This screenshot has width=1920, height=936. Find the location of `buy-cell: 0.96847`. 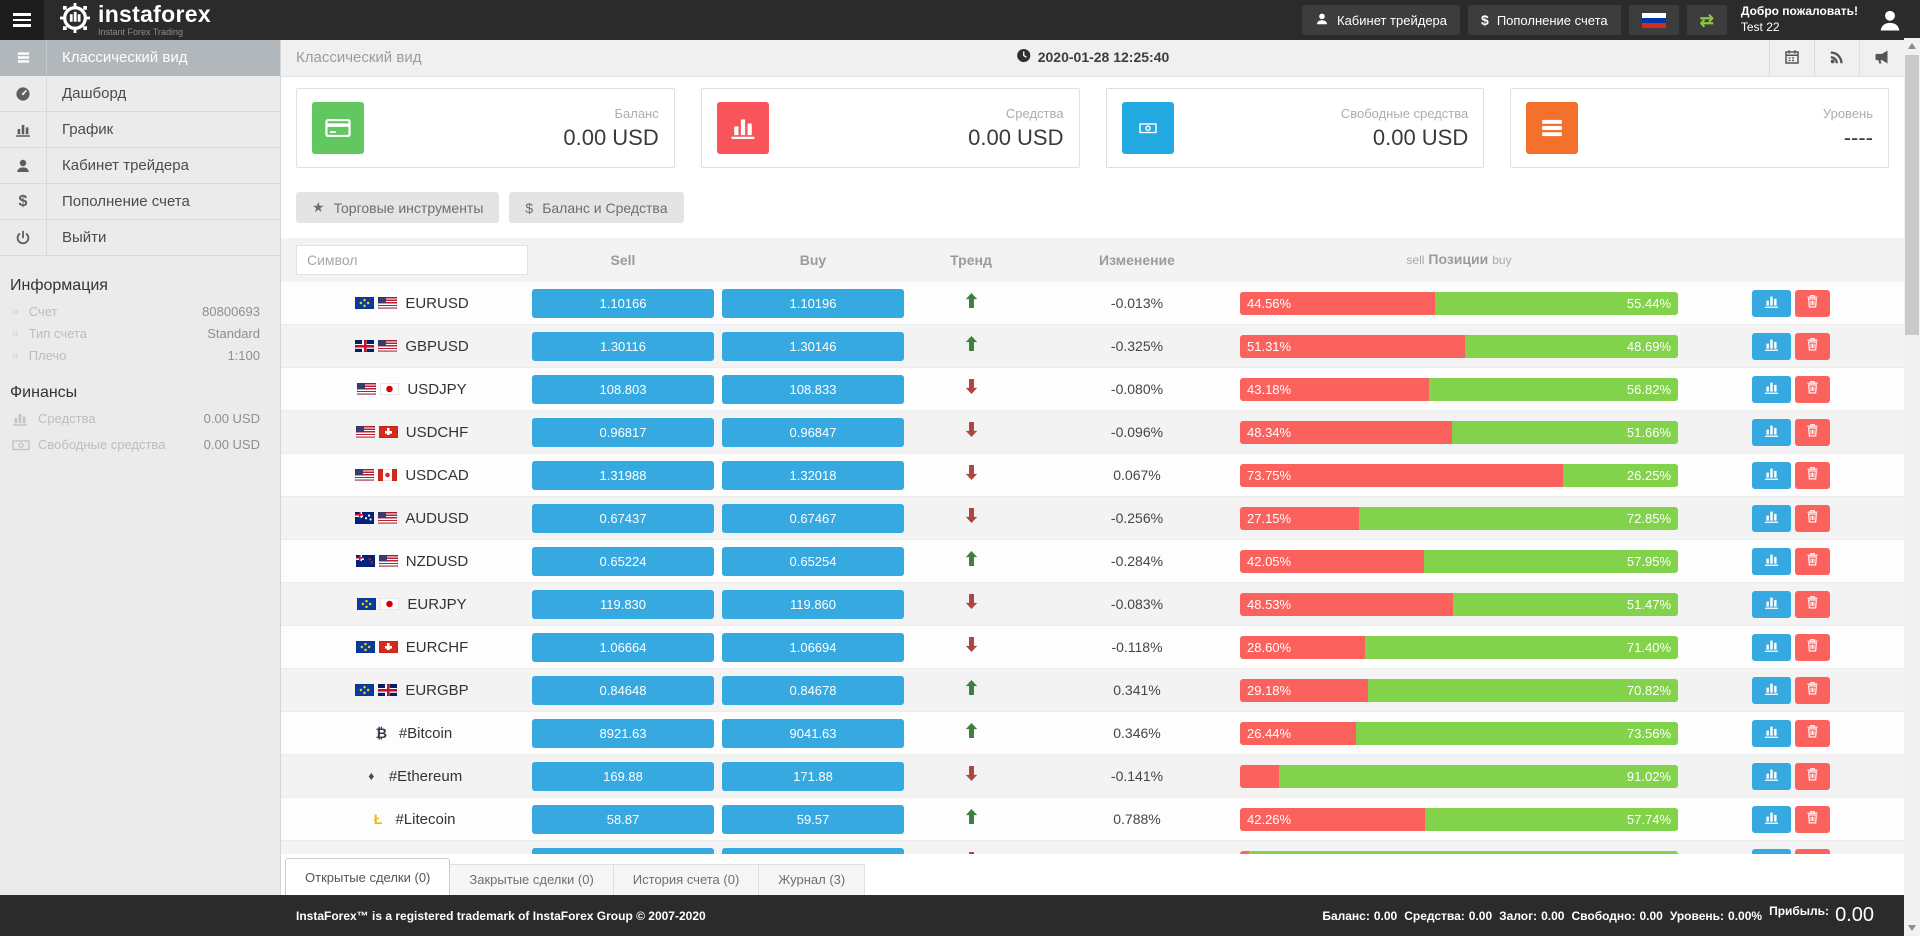

buy-cell: 0.96847 is located at coordinates (813, 432).